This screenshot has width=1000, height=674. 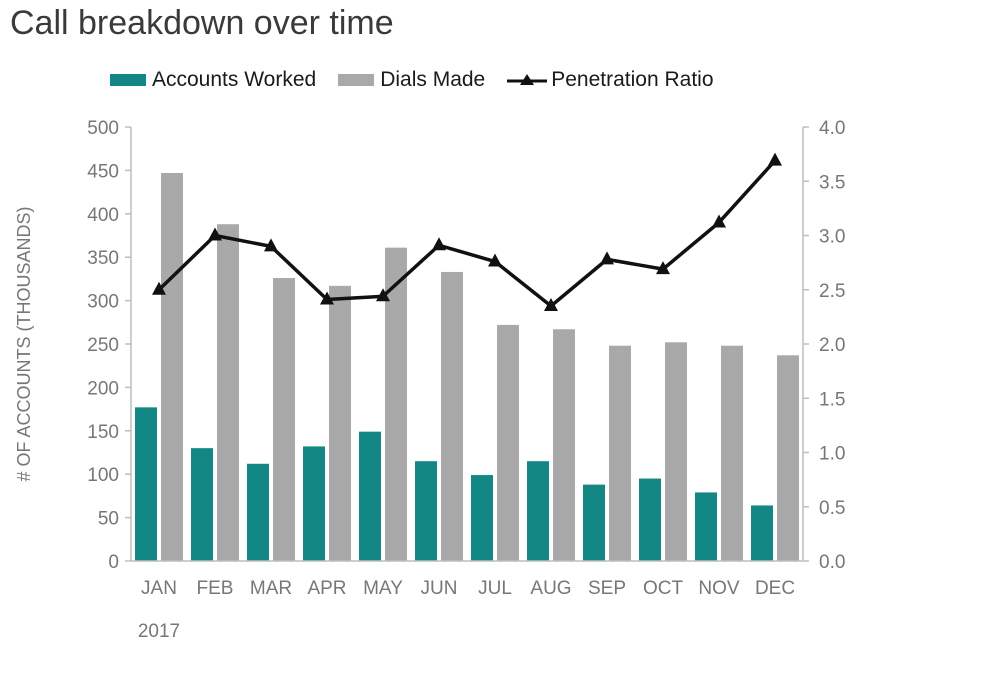 I want to click on legend-label-dials-made: Dials Made, so click(x=433, y=79).